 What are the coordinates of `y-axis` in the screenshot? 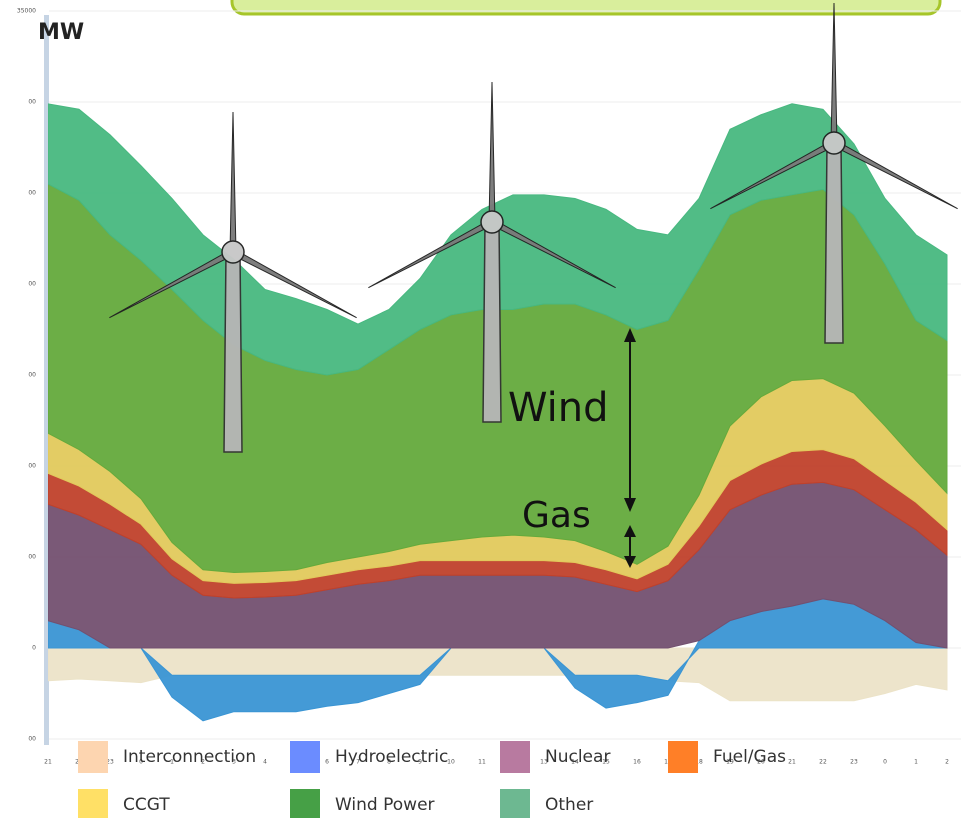 It's located at (46, 380).